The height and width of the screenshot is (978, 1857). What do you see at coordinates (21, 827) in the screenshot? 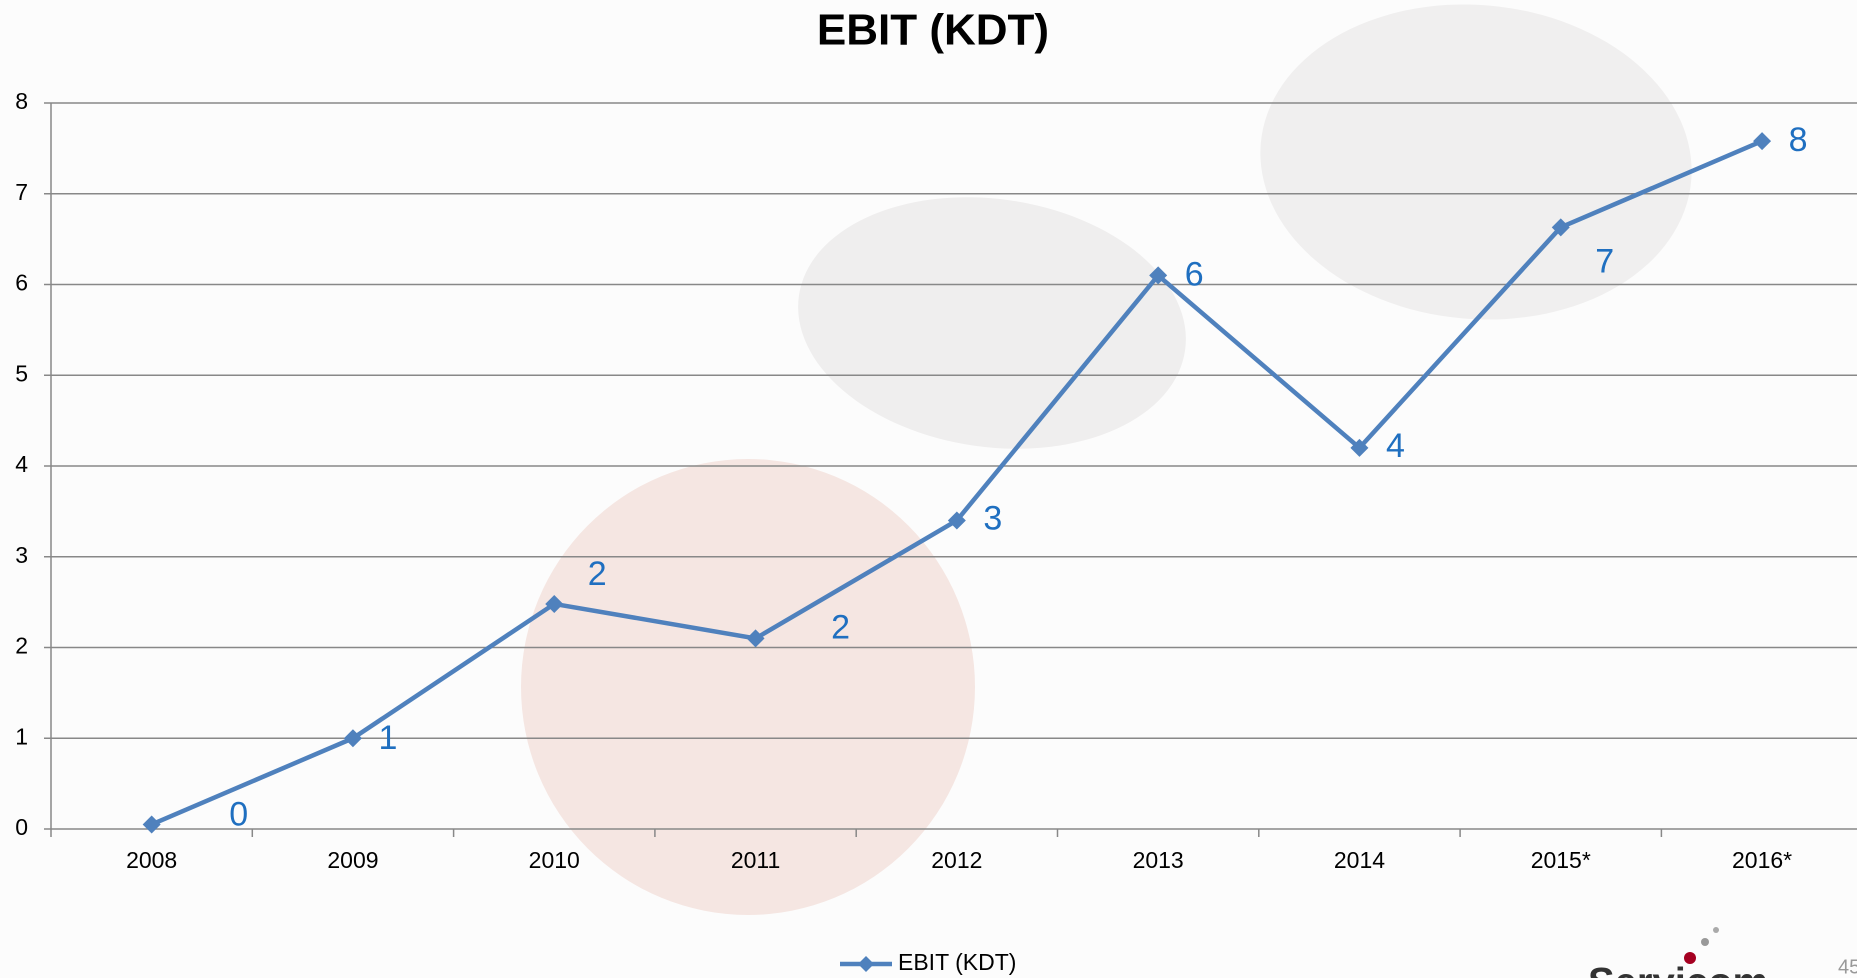
I see `y-tick-label: 0` at bounding box center [21, 827].